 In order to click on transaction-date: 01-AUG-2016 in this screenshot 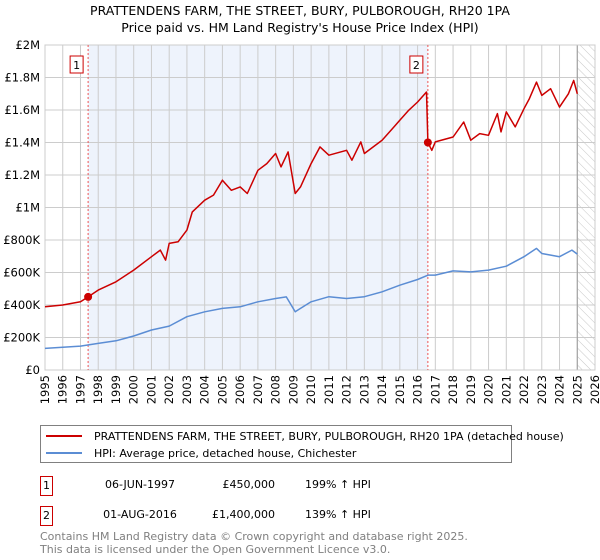, I will do `click(140, 514)`.